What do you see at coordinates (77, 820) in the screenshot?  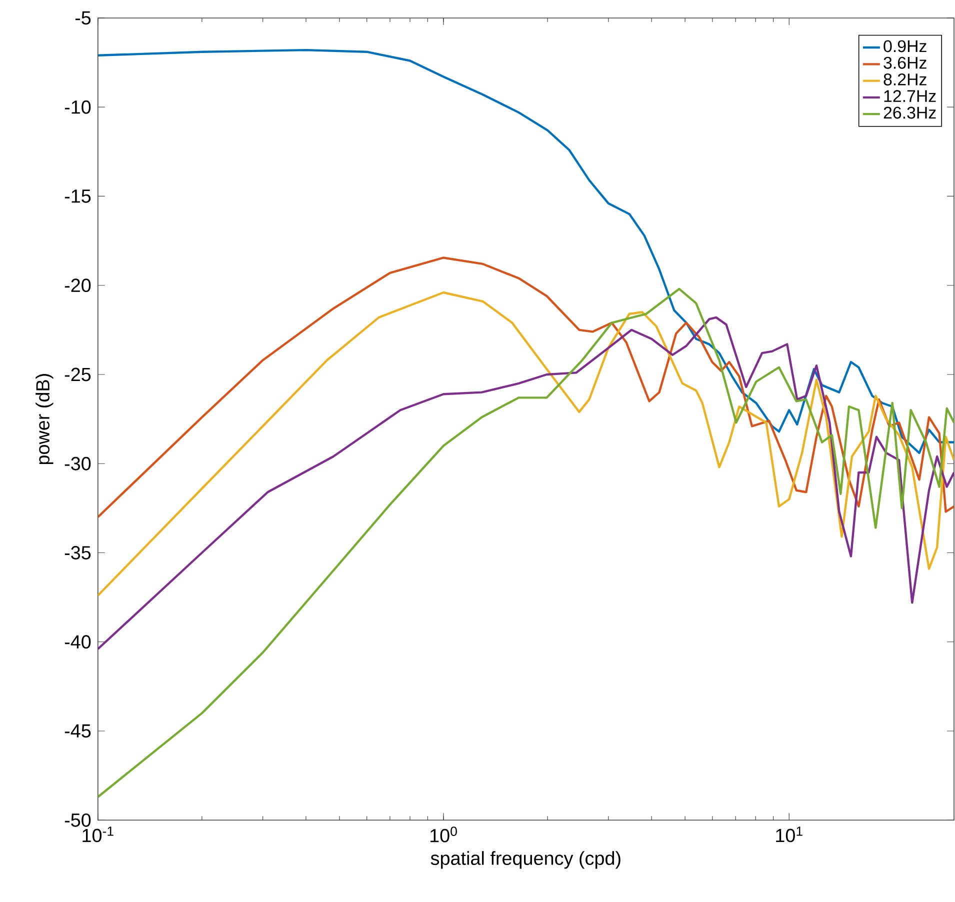 I see `y-tick-label: -50` at bounding box center [77, 820].